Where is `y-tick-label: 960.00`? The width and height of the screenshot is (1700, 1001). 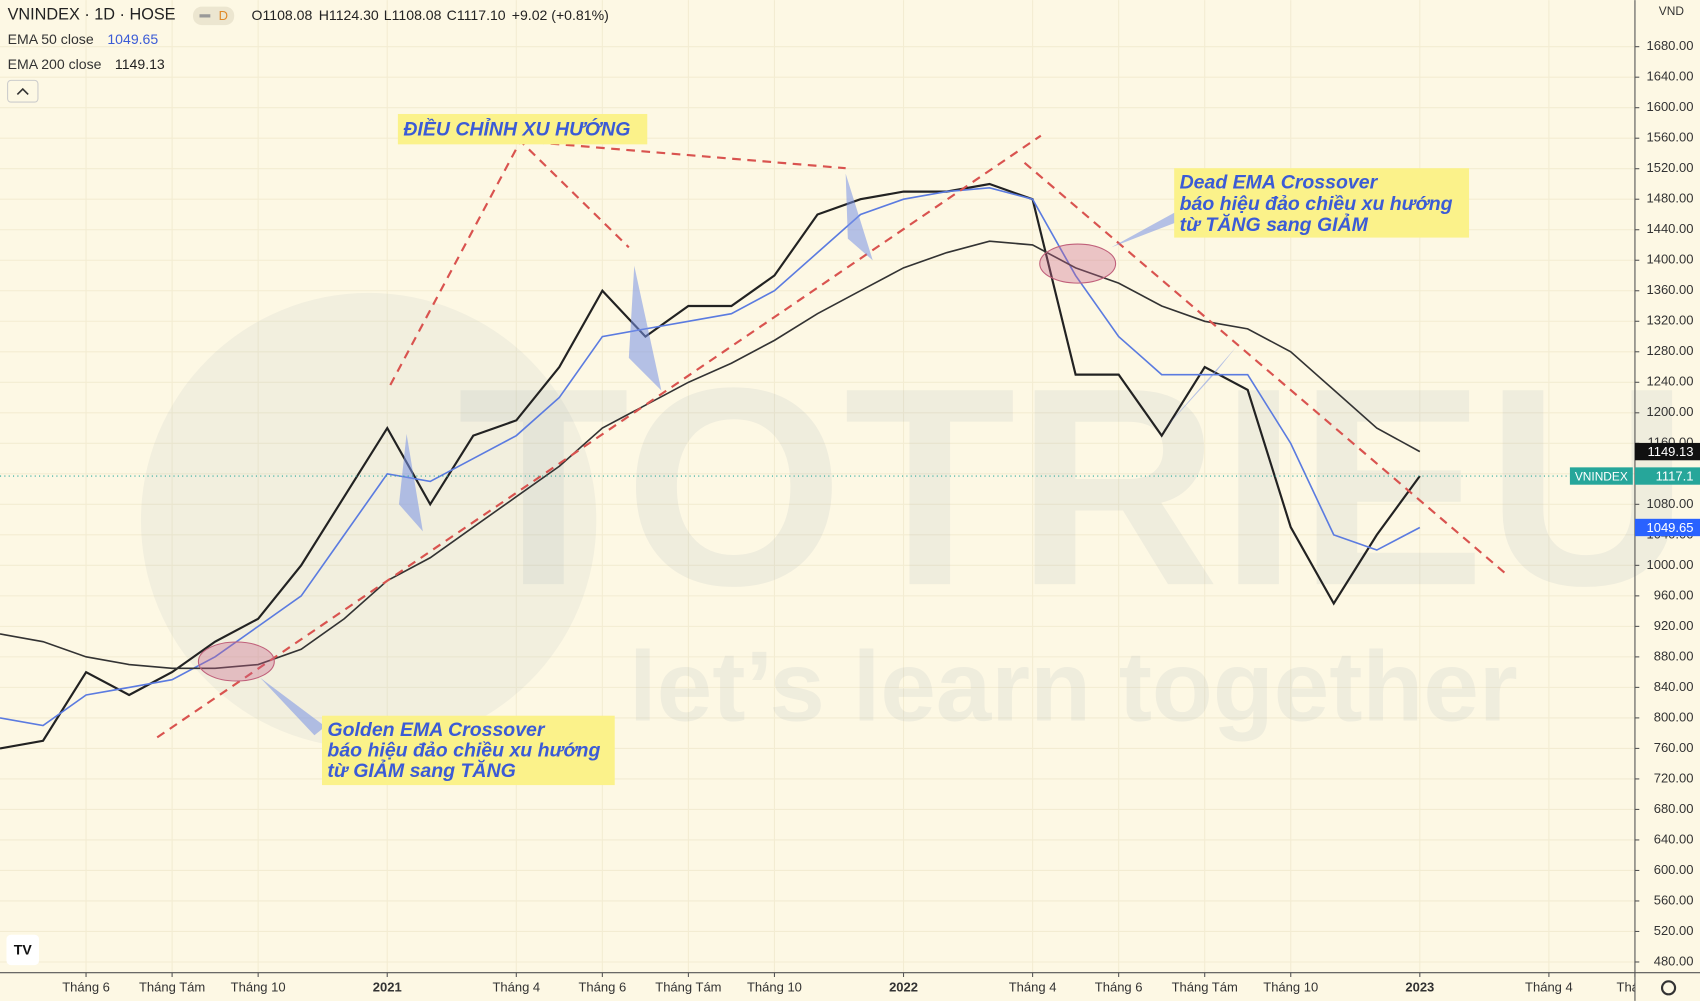 y-tick-label: 960.00 is located at coordinates (1674, 594).